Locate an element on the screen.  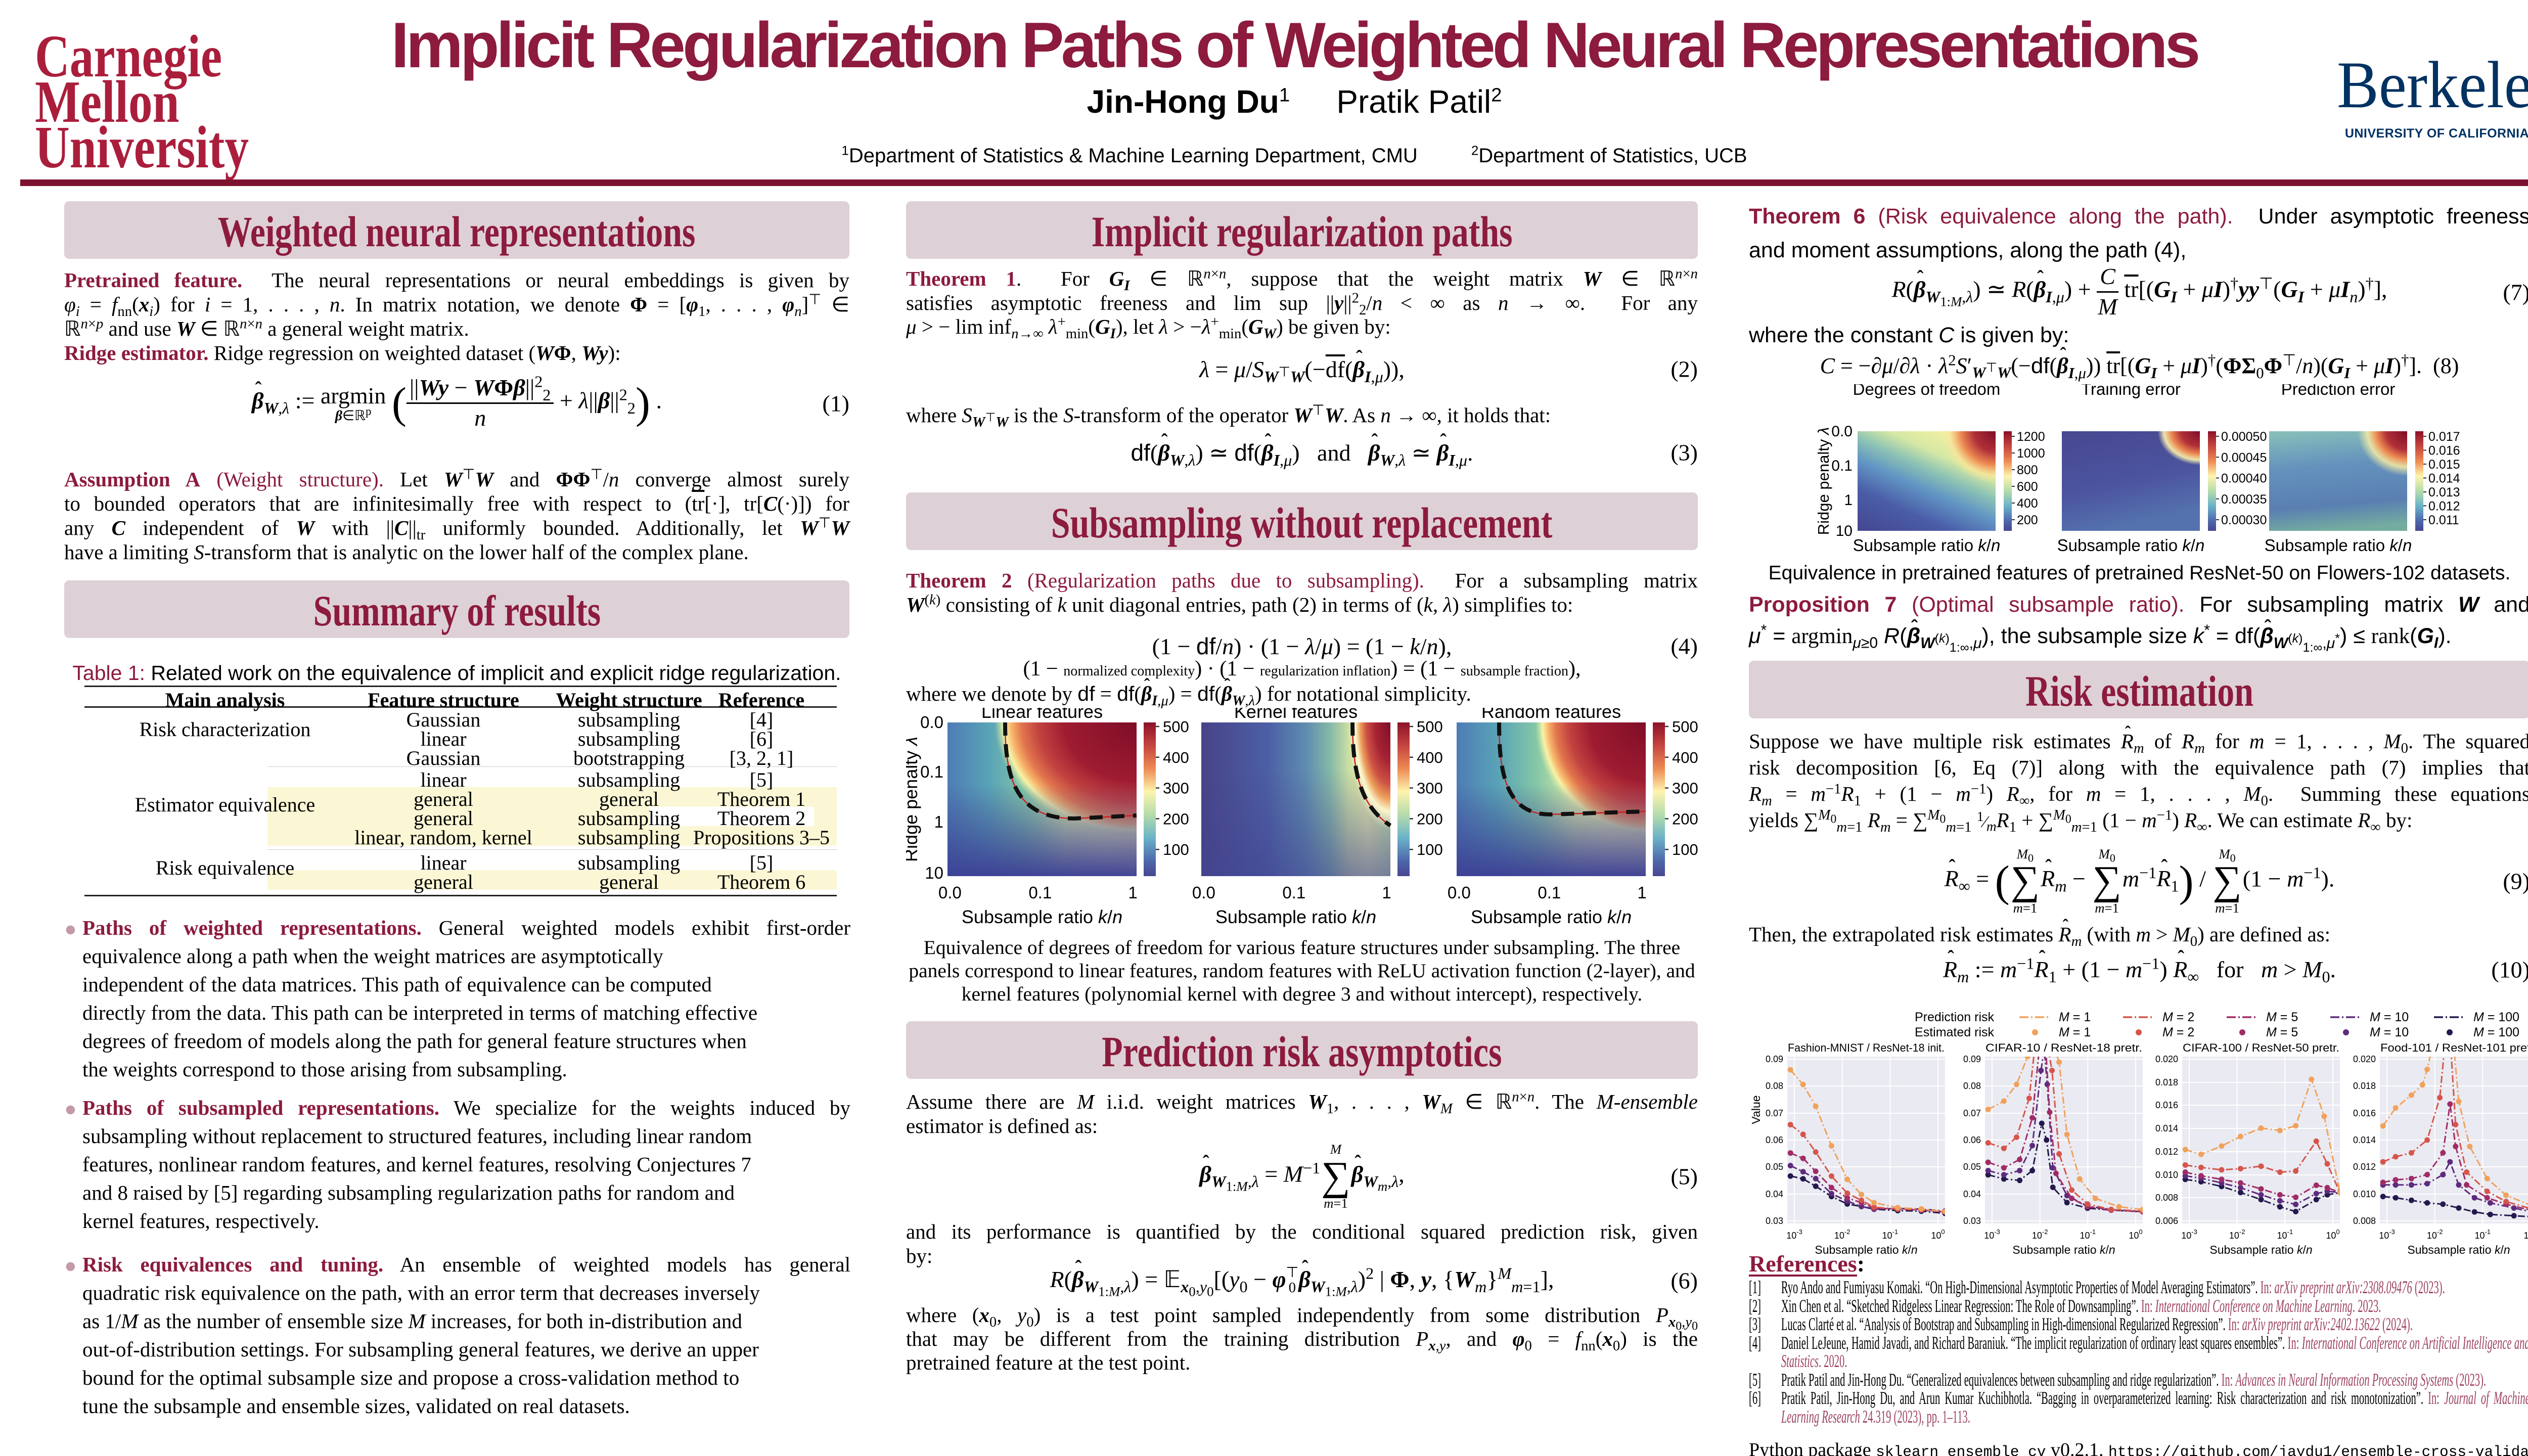
svg-text: 0.011 is located at coordinates (2444, 520).